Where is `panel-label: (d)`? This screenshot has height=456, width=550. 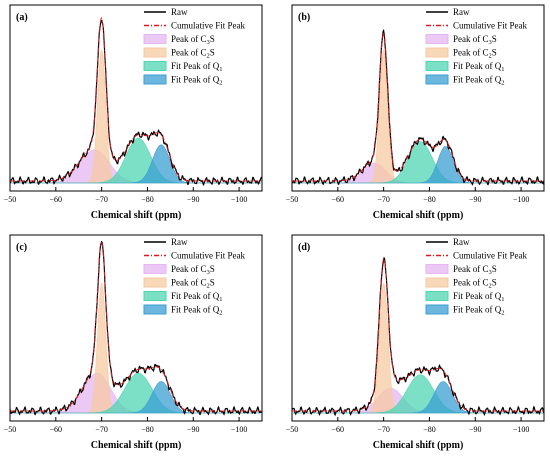 panel-label: (d) is located at coordinates (304, 247).